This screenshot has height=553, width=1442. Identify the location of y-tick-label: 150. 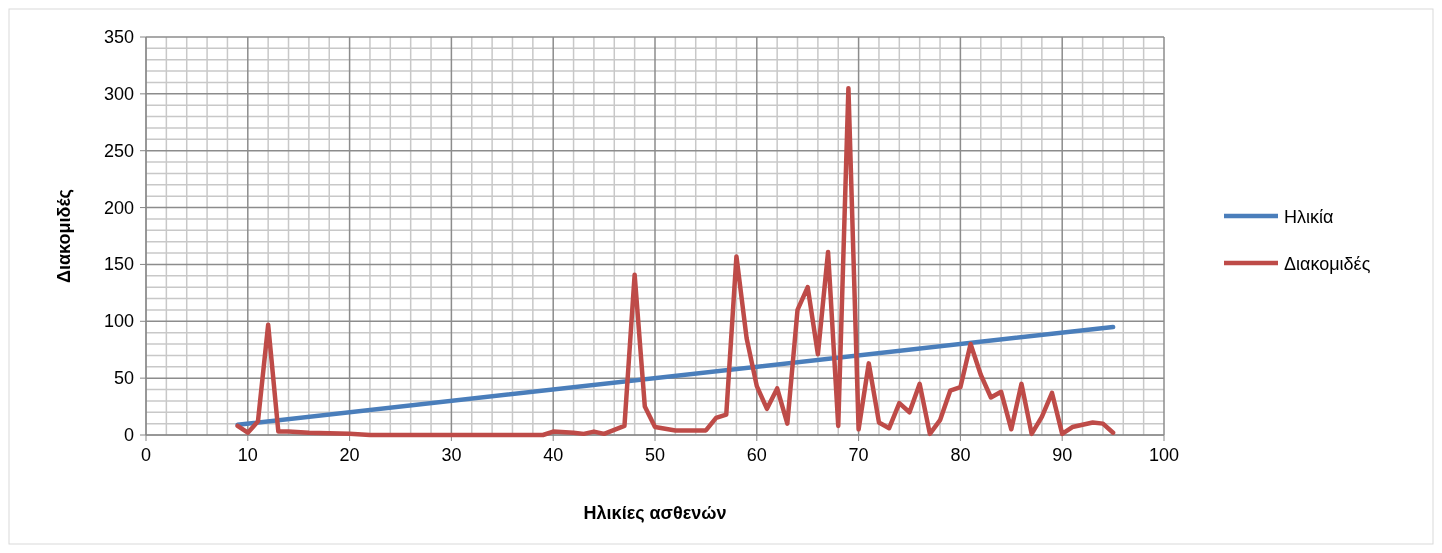
(118, 264).